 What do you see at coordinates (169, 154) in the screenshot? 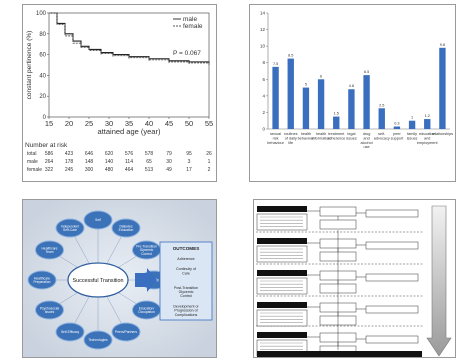
I see `risk-value: 79` at bounding box center [169, 154].